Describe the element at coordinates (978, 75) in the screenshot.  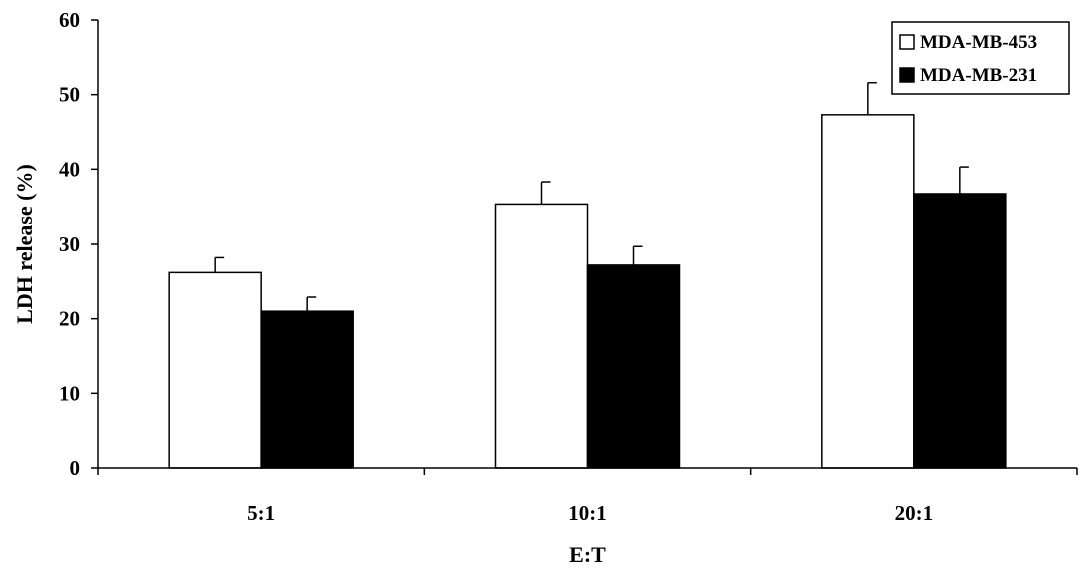
I see `legend-label-mda-mb-231: MDA-MB-231` at that location.